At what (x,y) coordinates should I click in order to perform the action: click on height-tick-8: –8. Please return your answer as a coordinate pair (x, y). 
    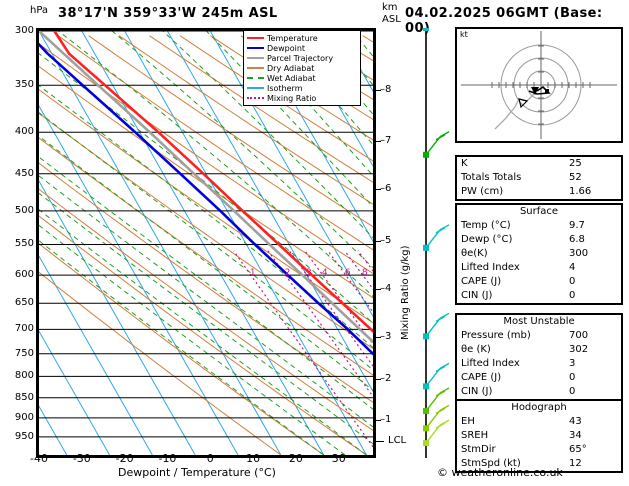
    Looking at the image, I should click on (386, 90).